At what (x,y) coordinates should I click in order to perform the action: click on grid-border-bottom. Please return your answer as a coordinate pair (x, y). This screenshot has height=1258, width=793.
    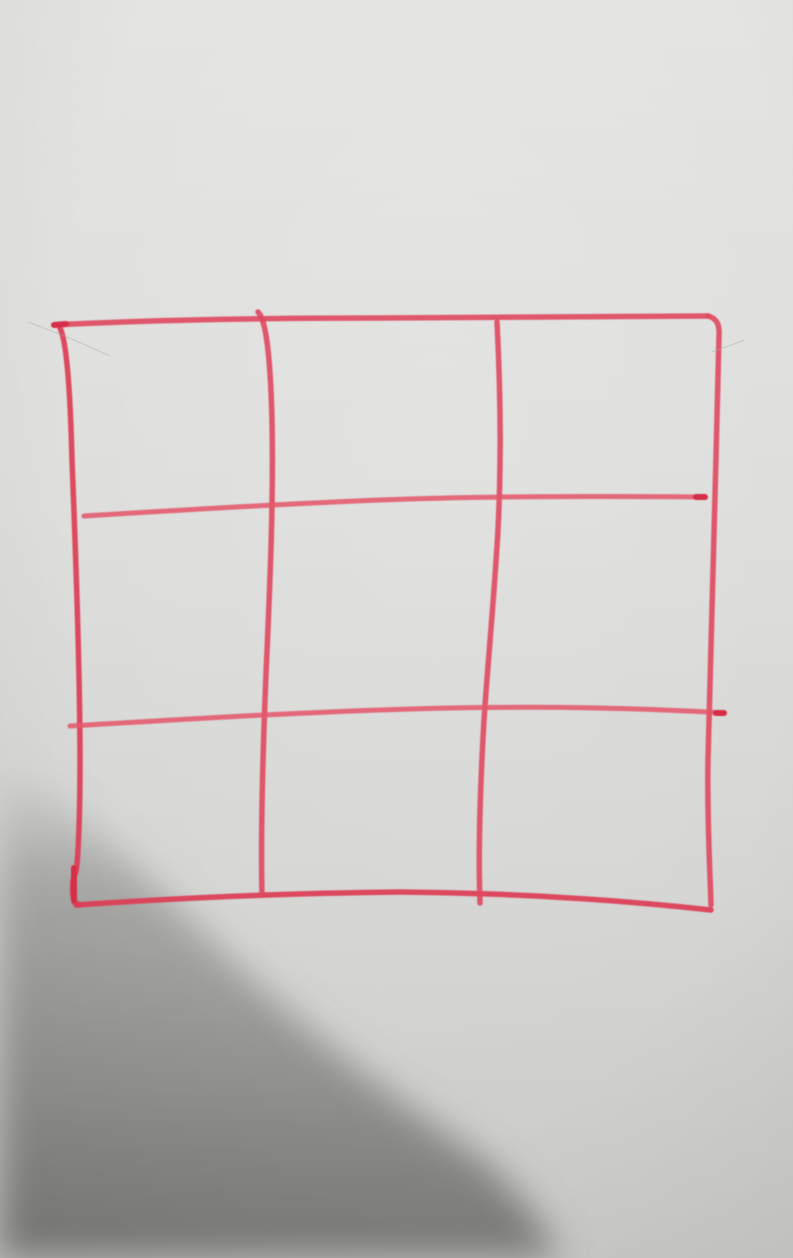
    Looking at the image, I should click on (393, 901).